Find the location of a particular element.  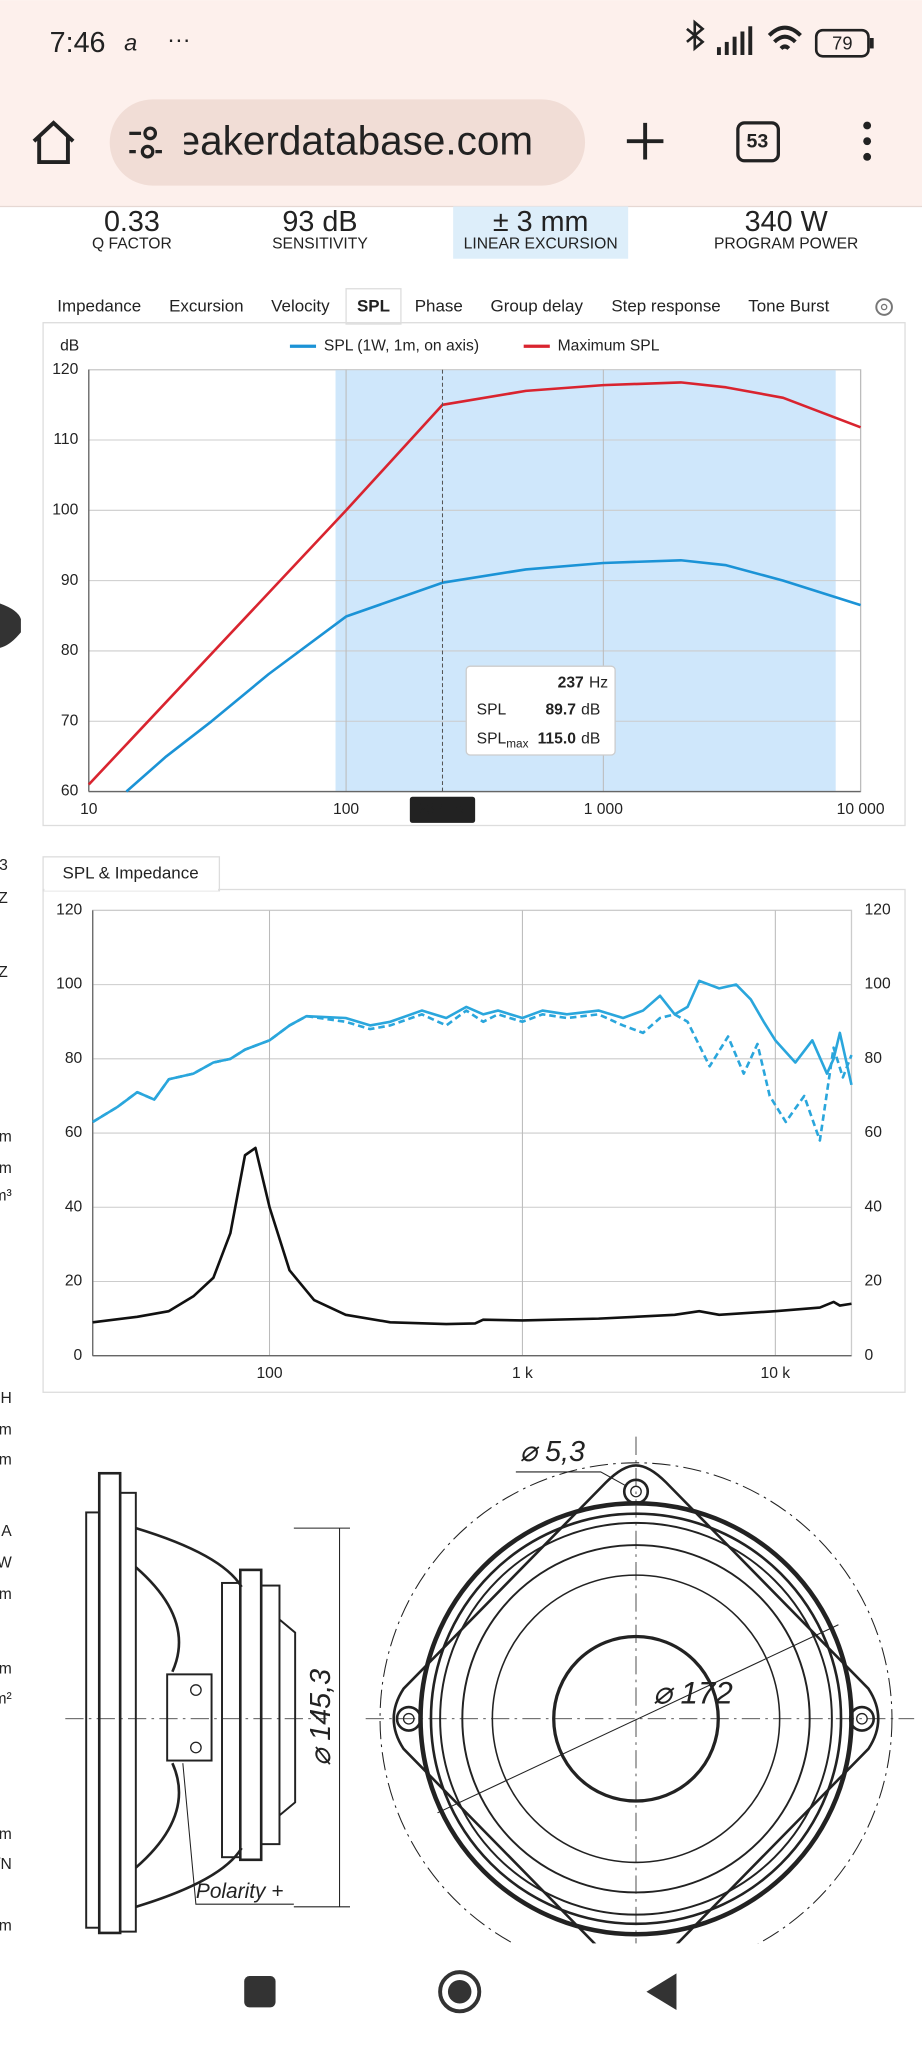

tooltip-value: 89.7 is located at coordinates (560, 710).